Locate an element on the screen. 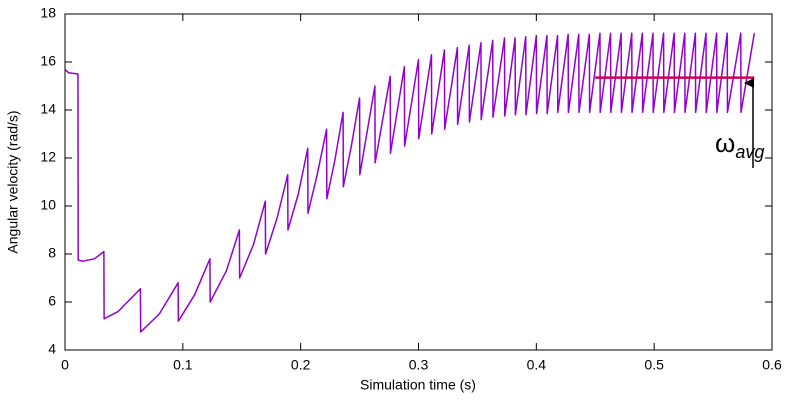 Image resolution: width=800 pixels, height=400 pixels. x-tick-label: 0.1 is located at coordinates (183, 365).